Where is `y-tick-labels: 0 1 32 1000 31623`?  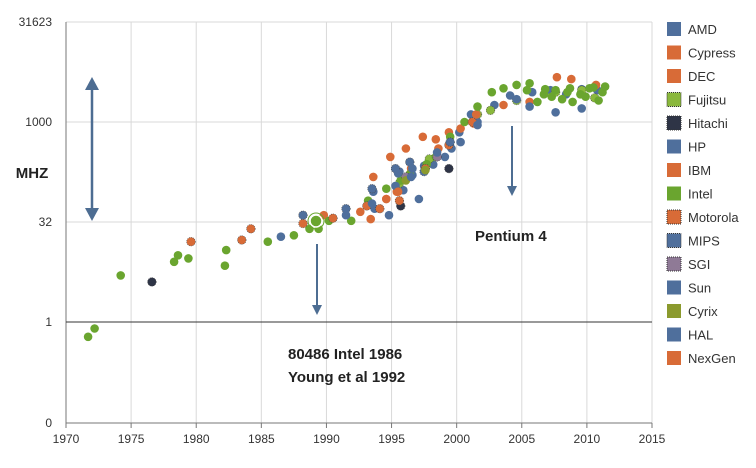
y-tick-labels: 0 1 32 1000 31623 is located at coordinates (36, 222).